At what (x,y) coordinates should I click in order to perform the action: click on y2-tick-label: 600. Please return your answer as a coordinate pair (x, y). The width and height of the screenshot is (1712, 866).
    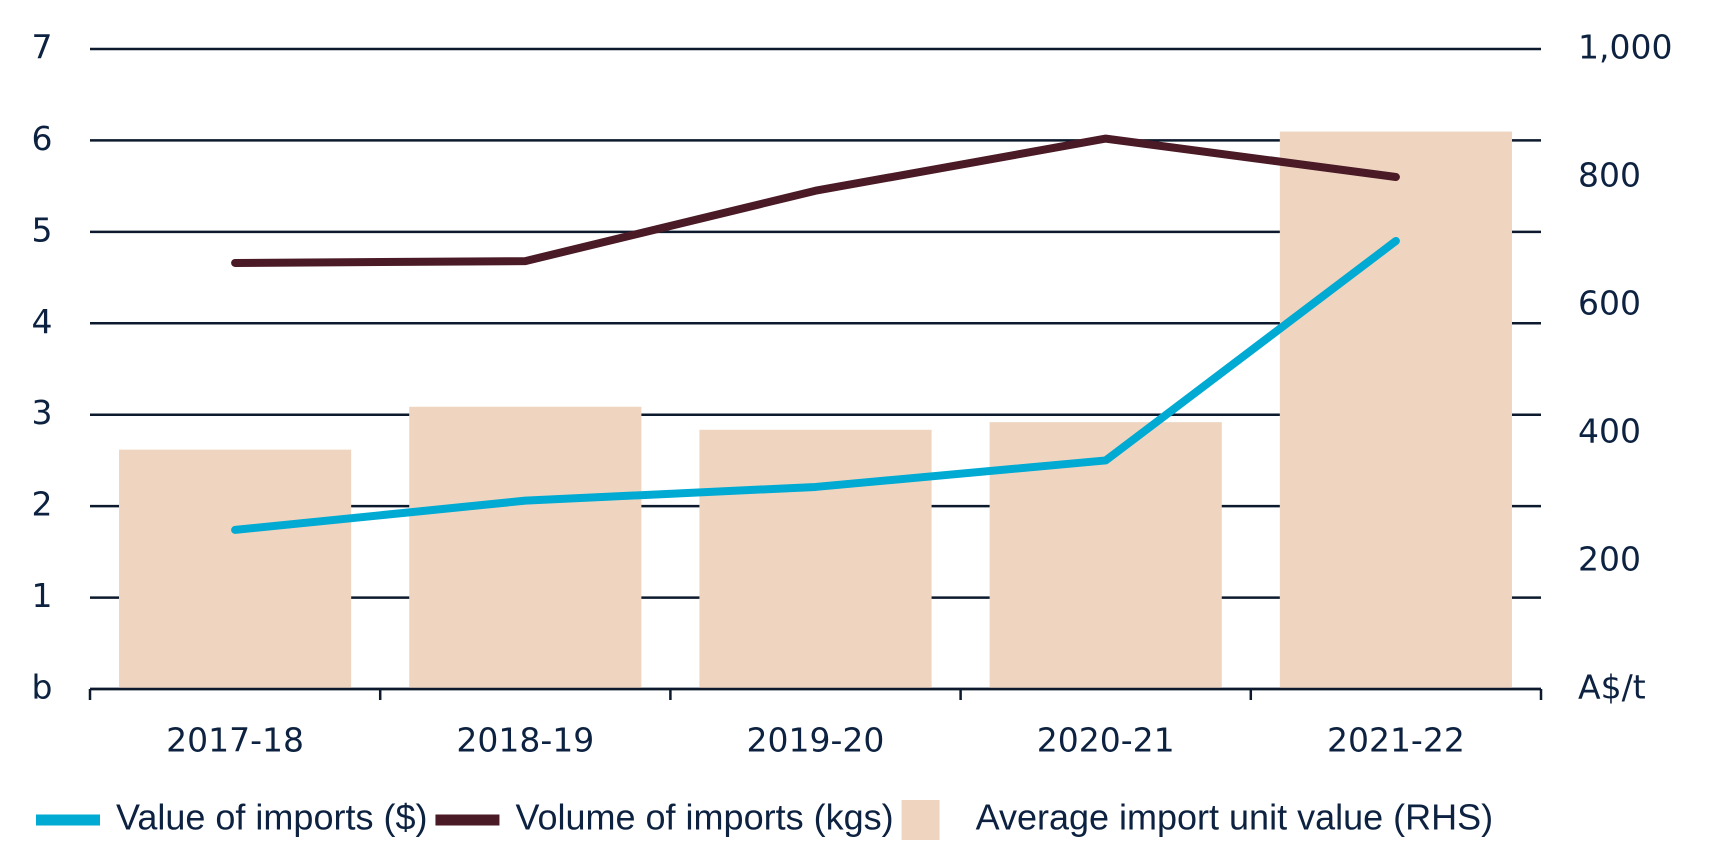
    Looking at the image, I should click on (1609, 303).